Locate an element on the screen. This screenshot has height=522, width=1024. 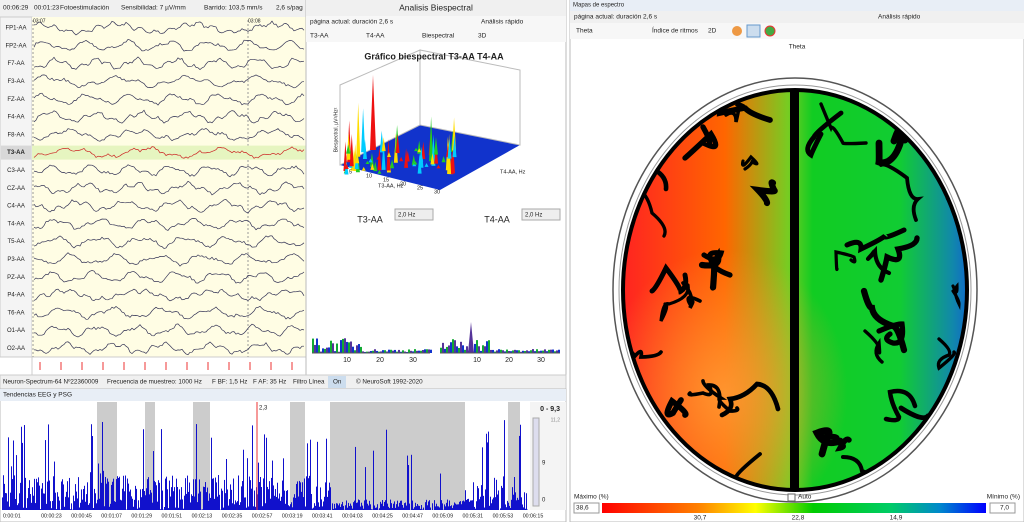
channel-label: T4-AA is located at coordinates (15, 224).